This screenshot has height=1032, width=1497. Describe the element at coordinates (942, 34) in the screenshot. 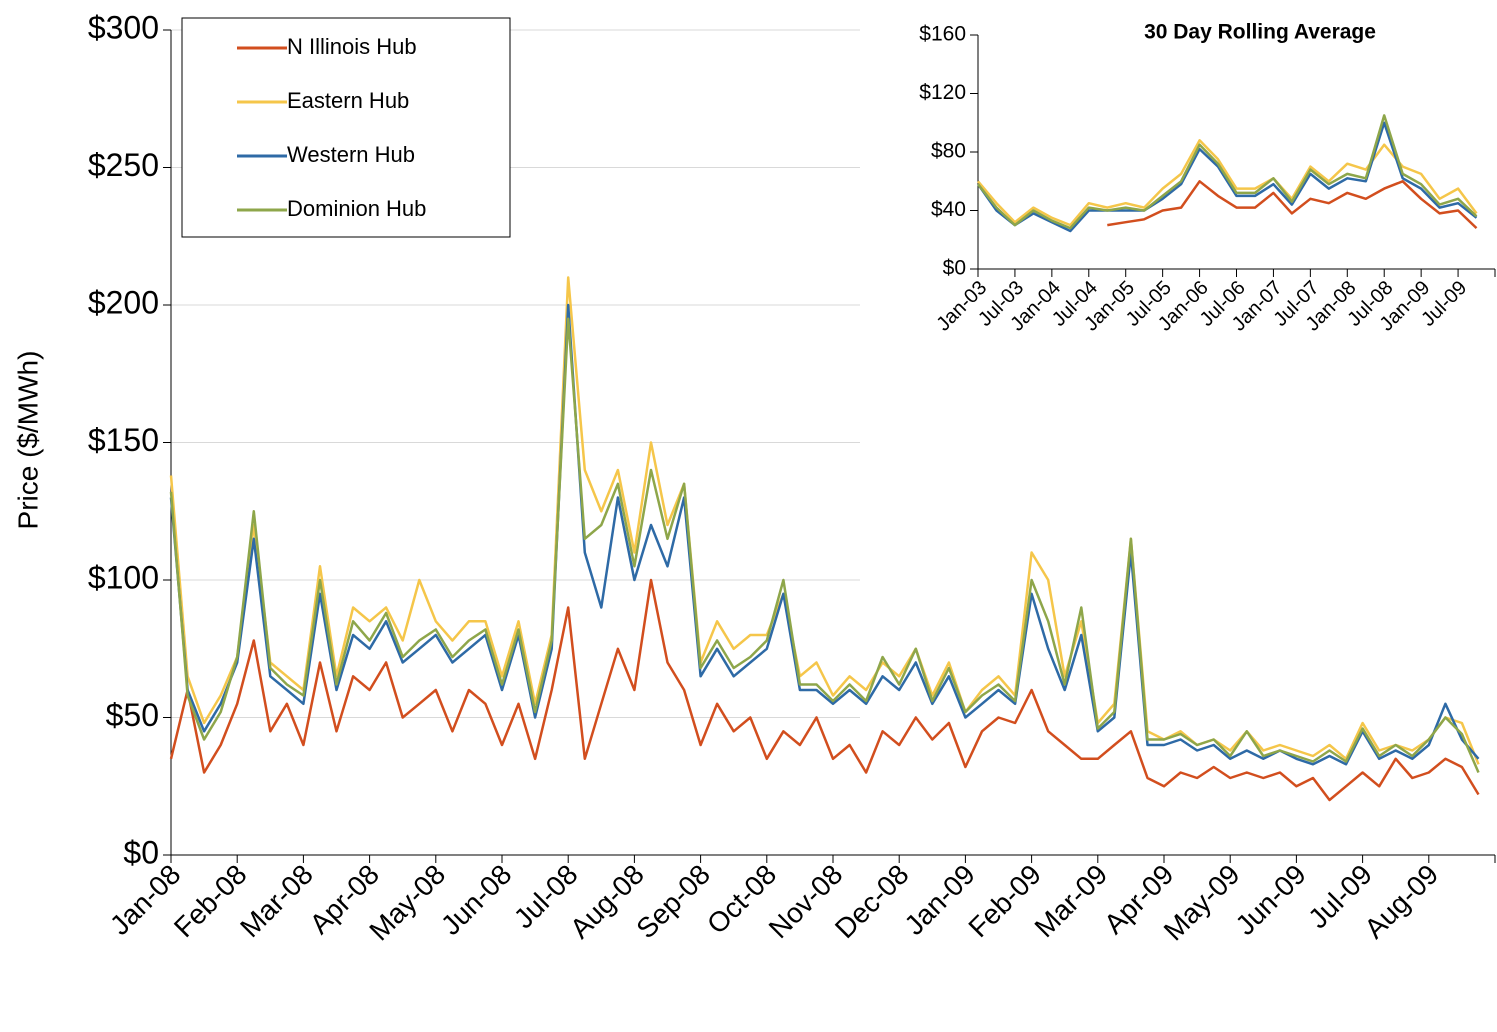

I see `y-tick-label: $160` at that location.